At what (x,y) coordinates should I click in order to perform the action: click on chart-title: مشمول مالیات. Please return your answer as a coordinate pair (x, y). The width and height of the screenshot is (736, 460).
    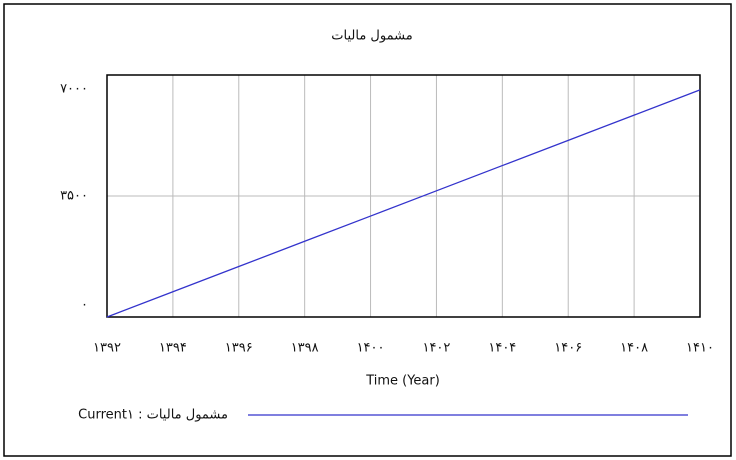
    Looking at the image, I should click on (371, 36).